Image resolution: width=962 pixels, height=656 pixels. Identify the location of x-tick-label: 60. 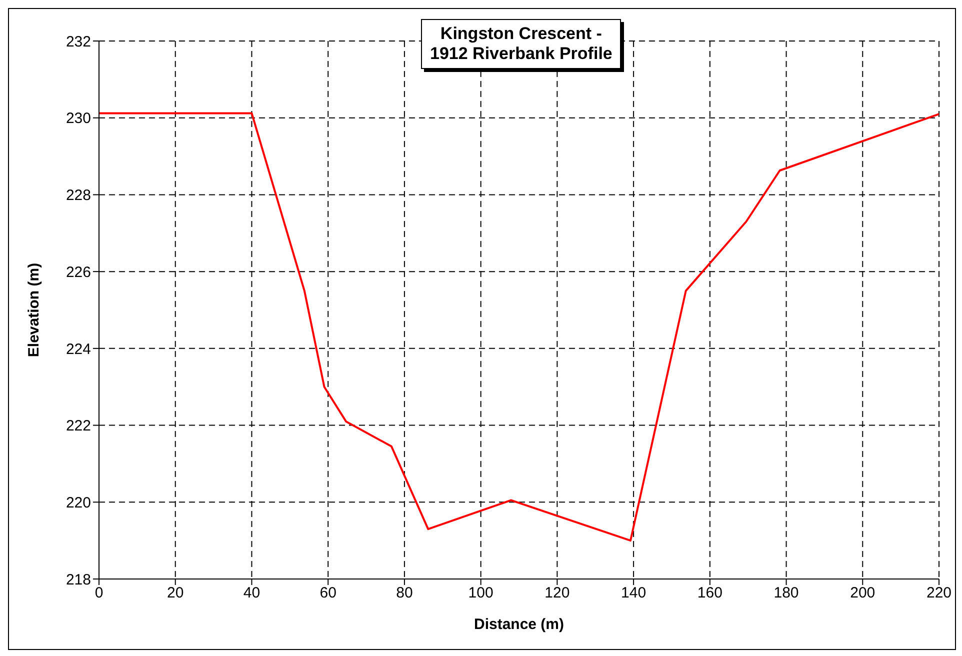
(328, 593).